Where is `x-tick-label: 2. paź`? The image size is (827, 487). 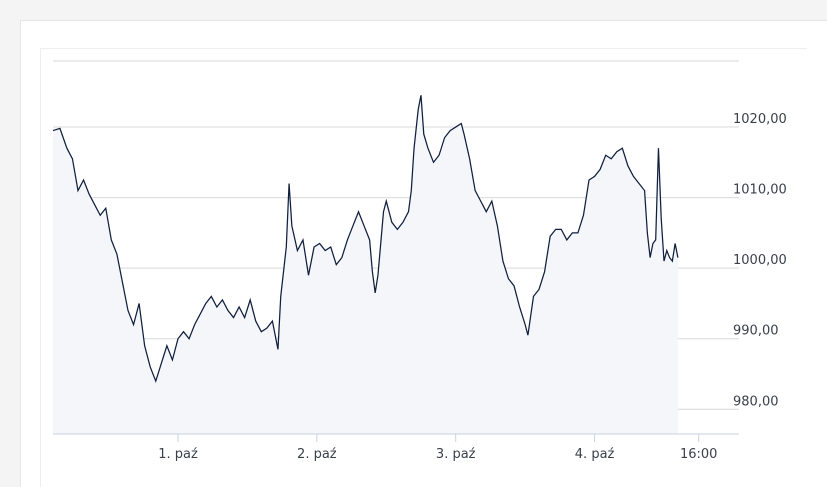 x-tick-label: 2. paź is located at coordinates (317, 454).